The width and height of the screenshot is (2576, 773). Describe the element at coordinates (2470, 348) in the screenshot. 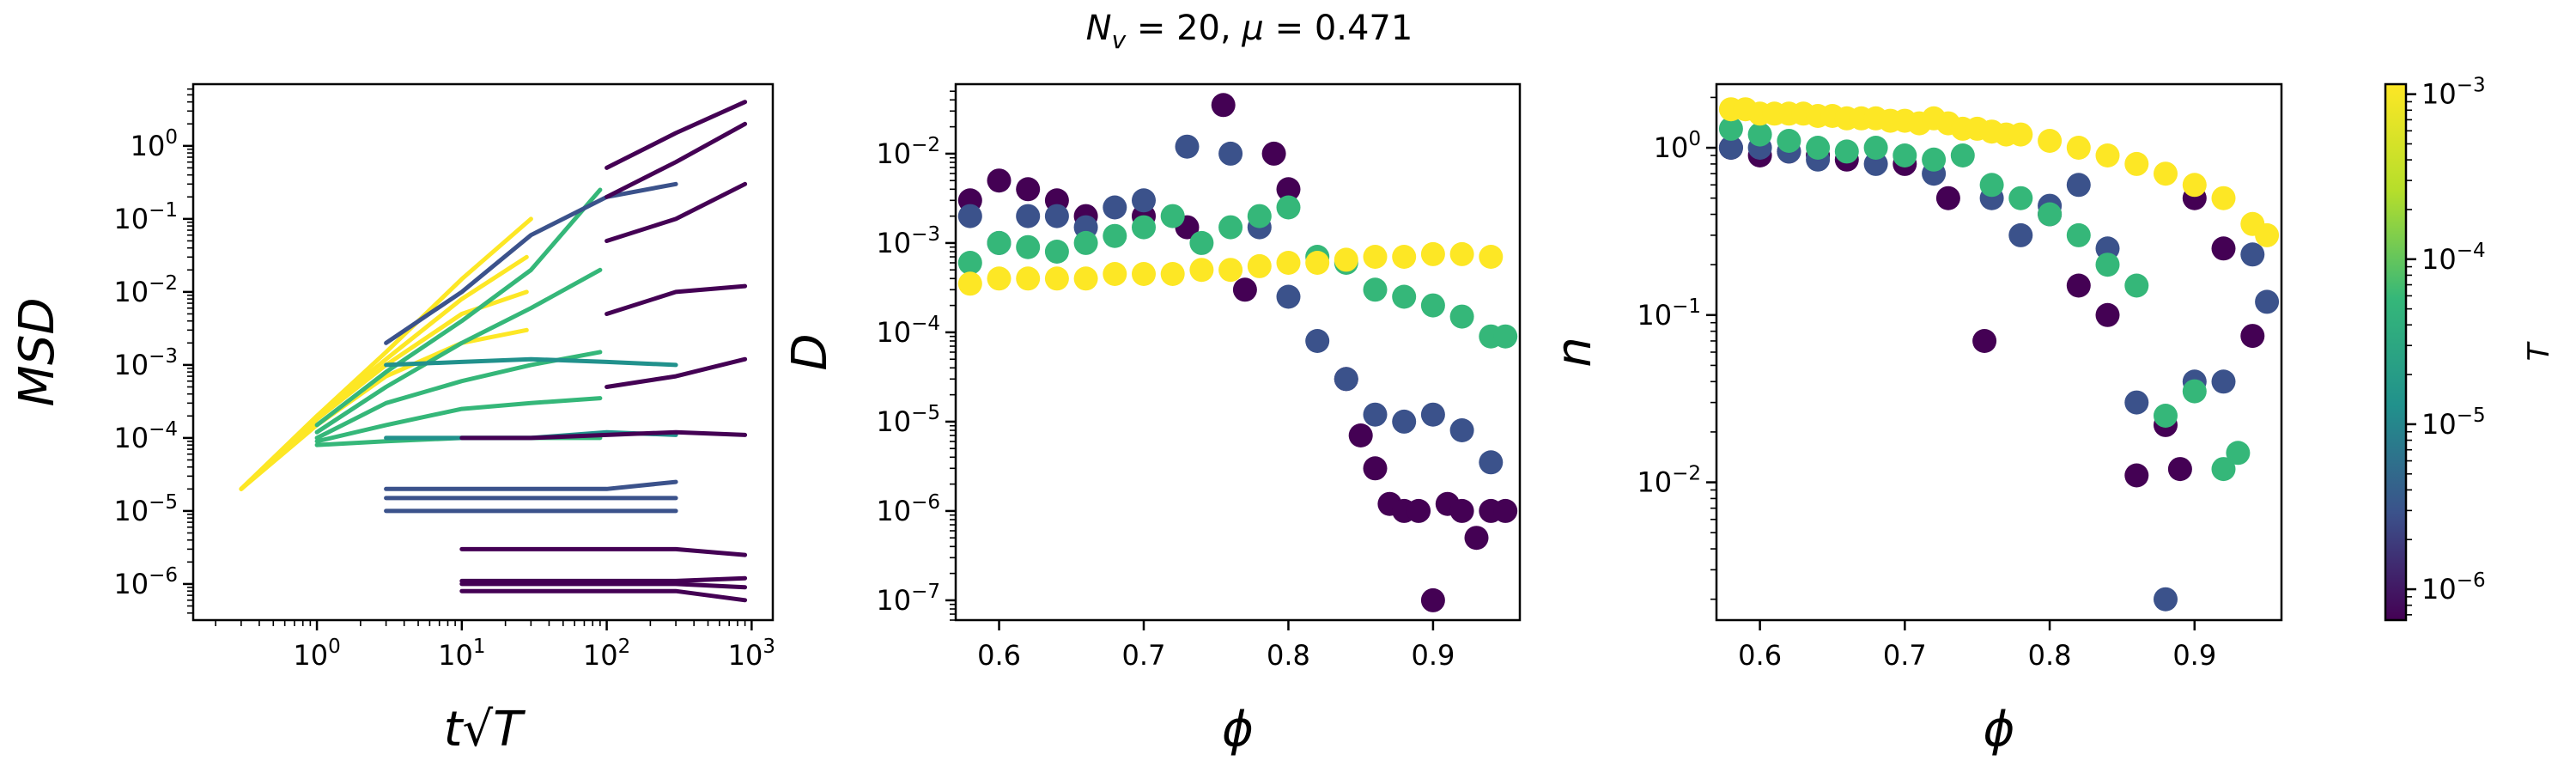

I see `colorbar: 10⁻⁶ 10⁻⁵ 10⁻⁴ 10⁻³ T` at that location.